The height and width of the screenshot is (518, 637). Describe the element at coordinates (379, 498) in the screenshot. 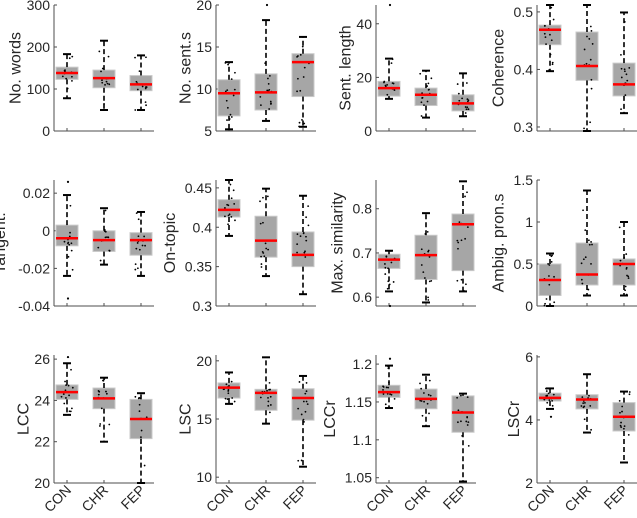

I see `x-tick-label-con: CON` at that location.